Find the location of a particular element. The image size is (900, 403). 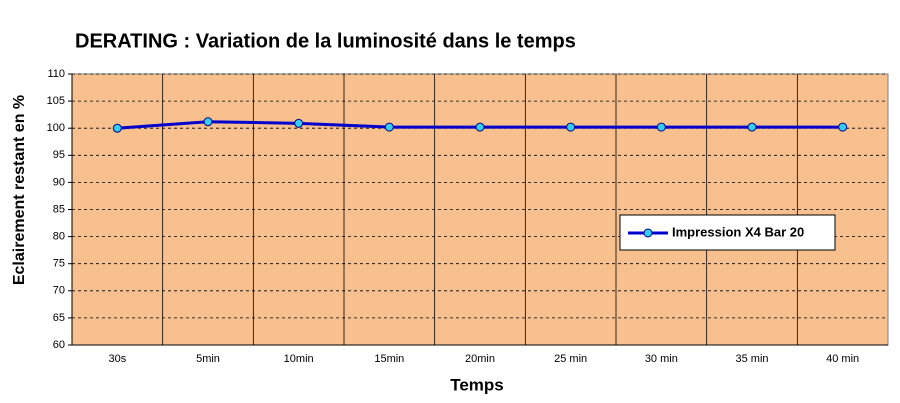

x-tick-label: 5min is located at coordinates (208, 359).